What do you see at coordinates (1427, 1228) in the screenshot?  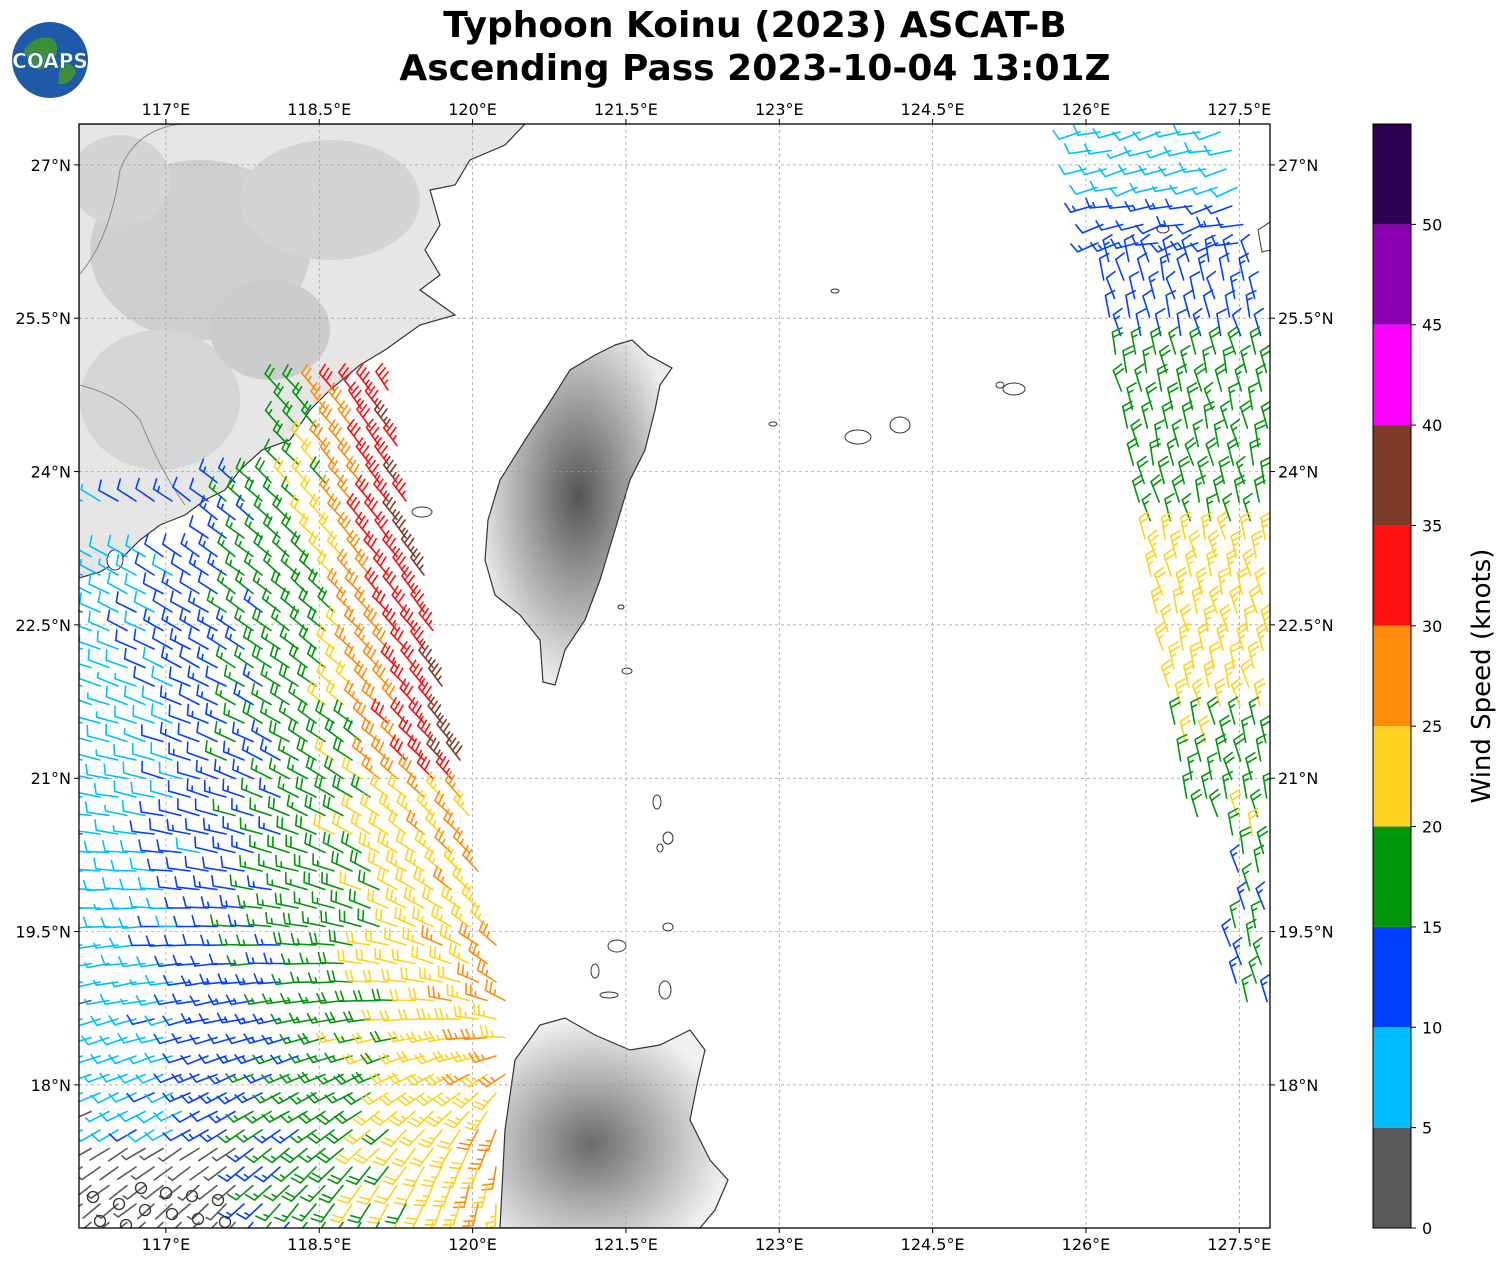 I see `colorbar-tick-label: 0` at bounding box center [1427, 1228].